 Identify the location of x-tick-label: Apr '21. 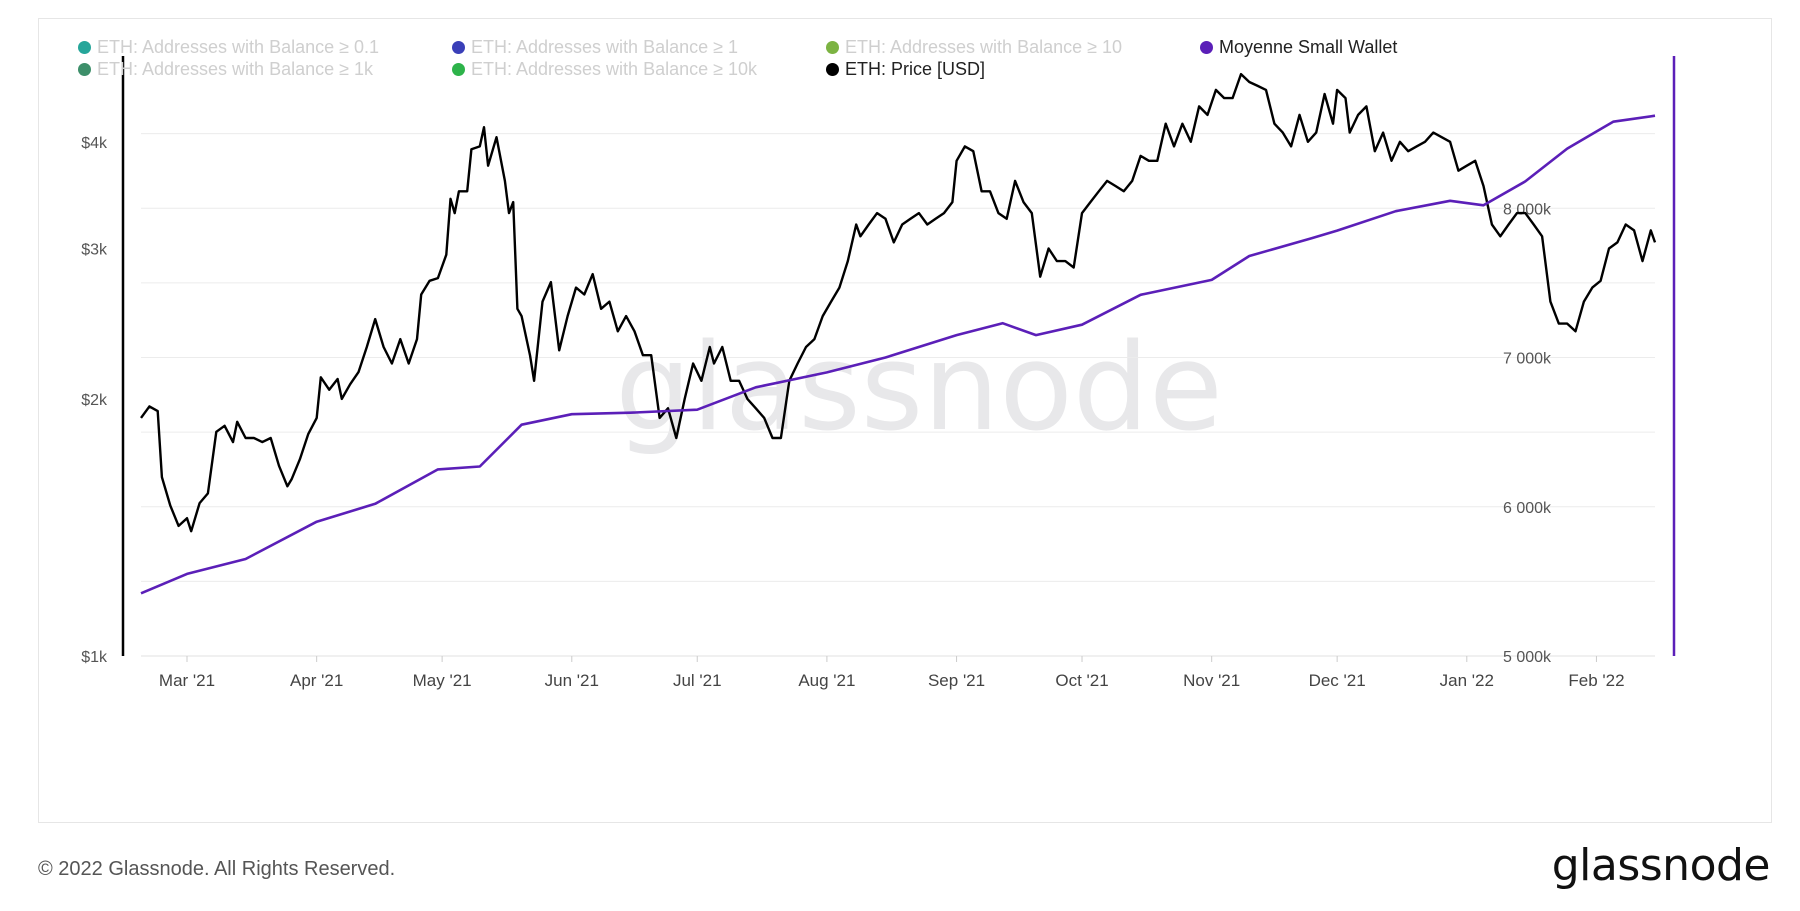
(316, 680).